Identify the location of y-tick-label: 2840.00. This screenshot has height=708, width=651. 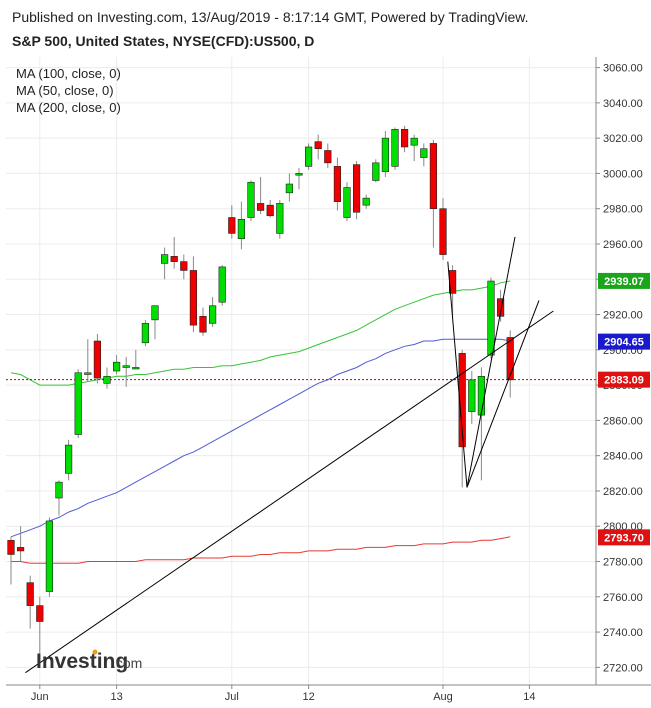
(623, 457).